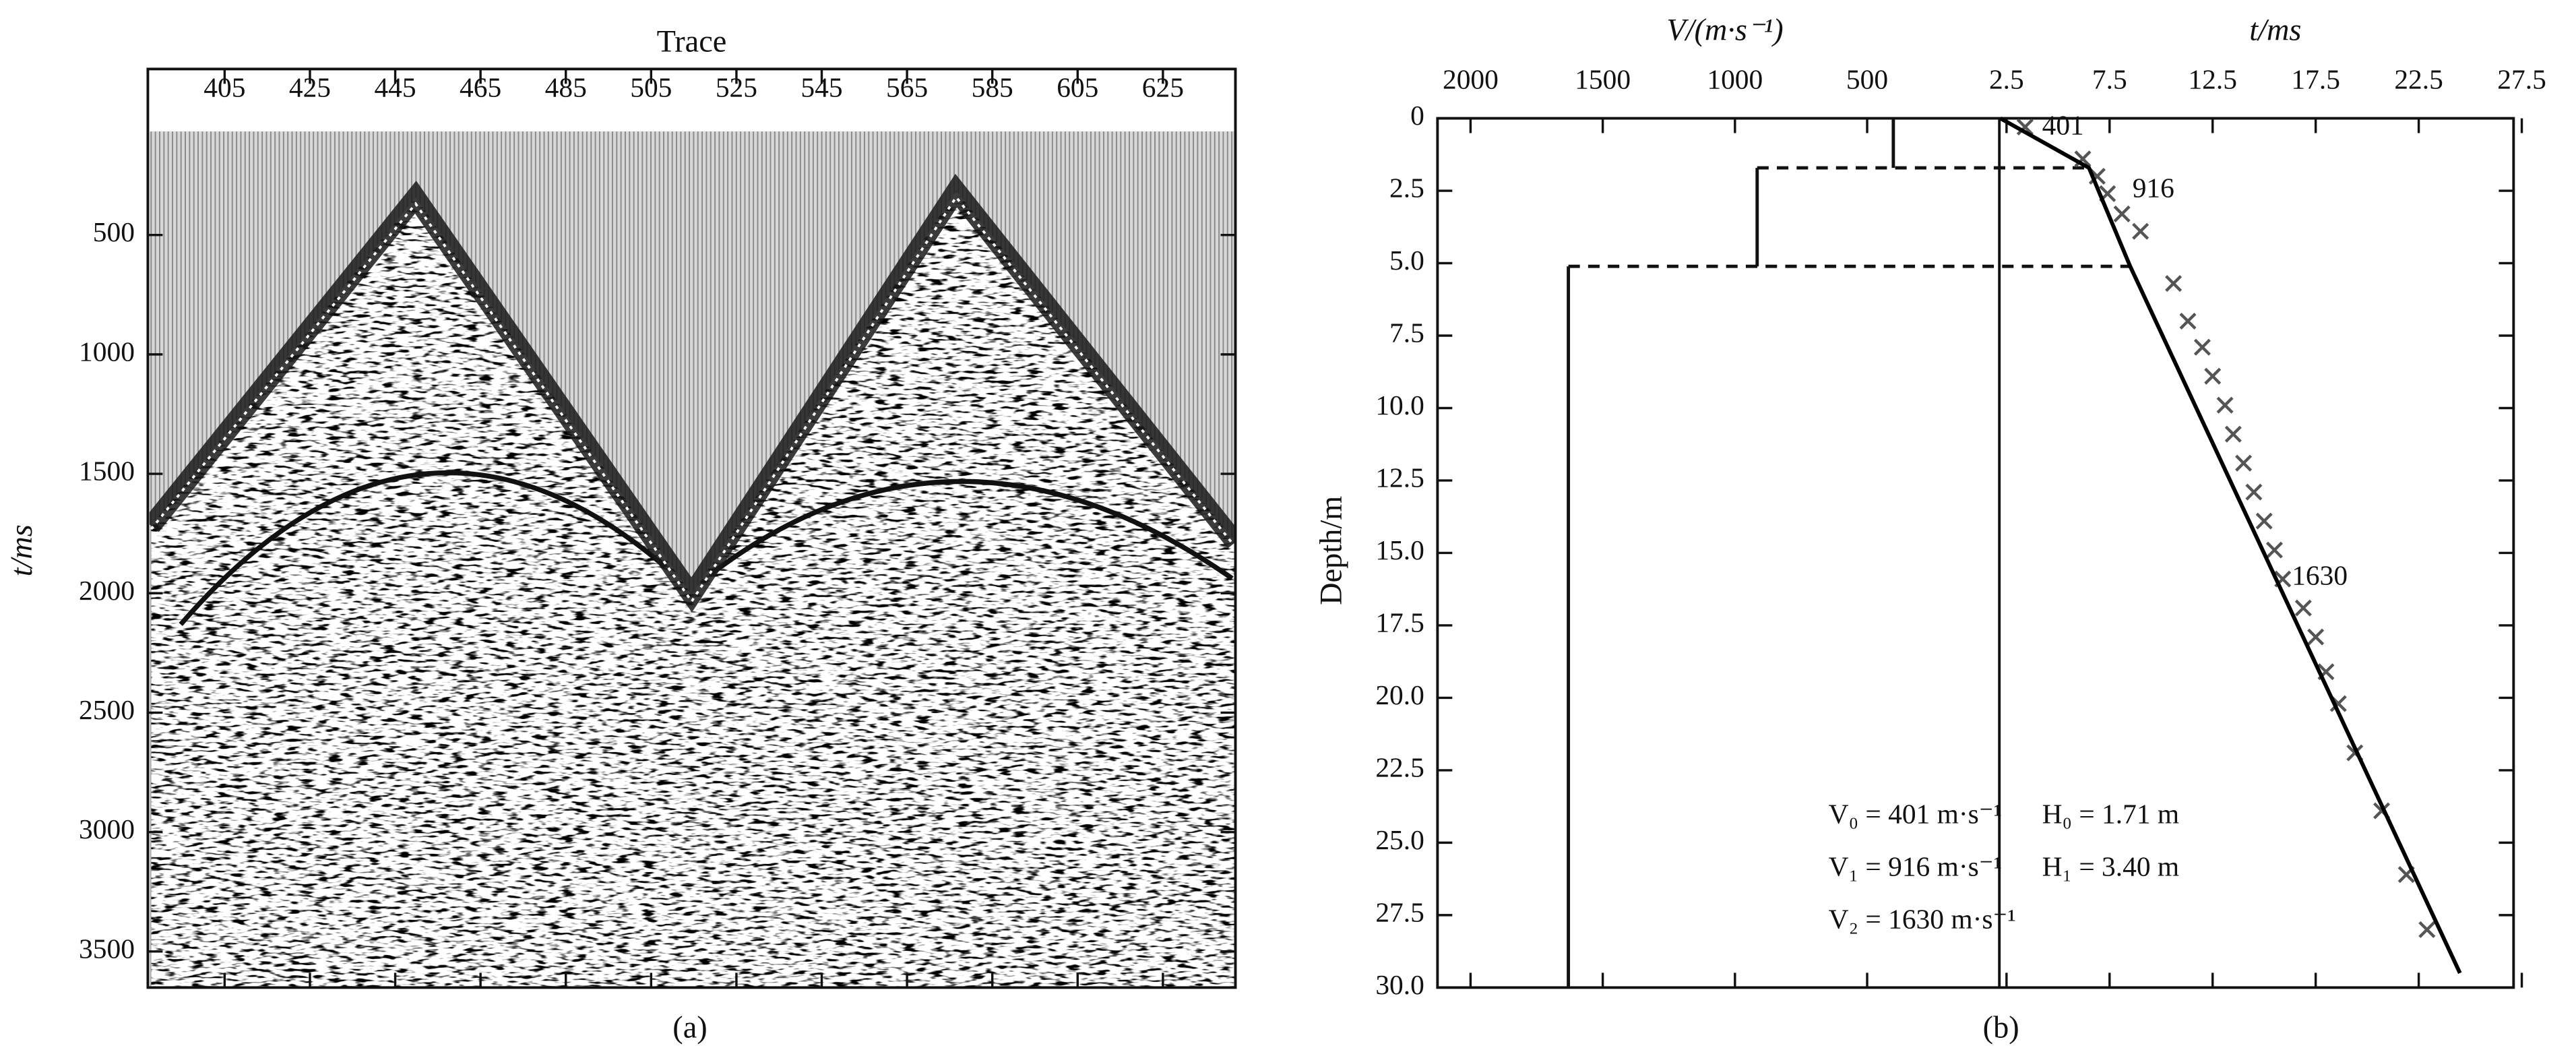 The height and width of the screenshot is (1050, 2576). What do you see at coordinates (1399, 622) in the screenshot?
I see `y-tick-label: 17.5` at bounding box center [1399, 622].